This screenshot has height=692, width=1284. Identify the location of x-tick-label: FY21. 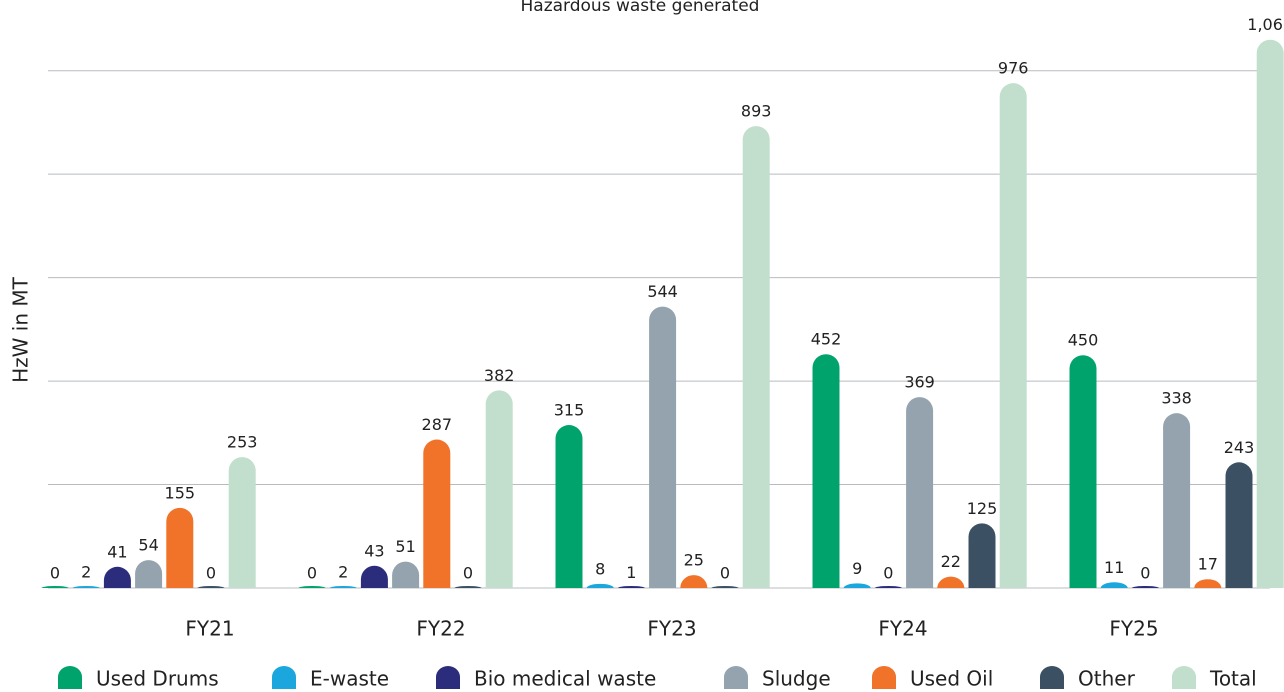
(209, 629).